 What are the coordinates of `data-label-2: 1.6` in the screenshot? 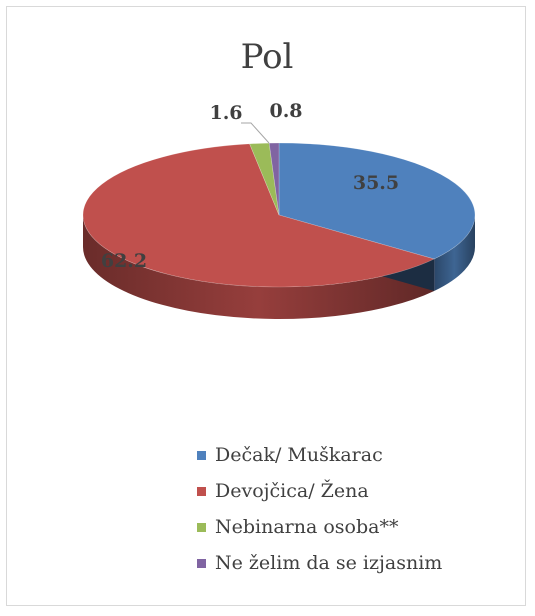 It's located at (225, 113).